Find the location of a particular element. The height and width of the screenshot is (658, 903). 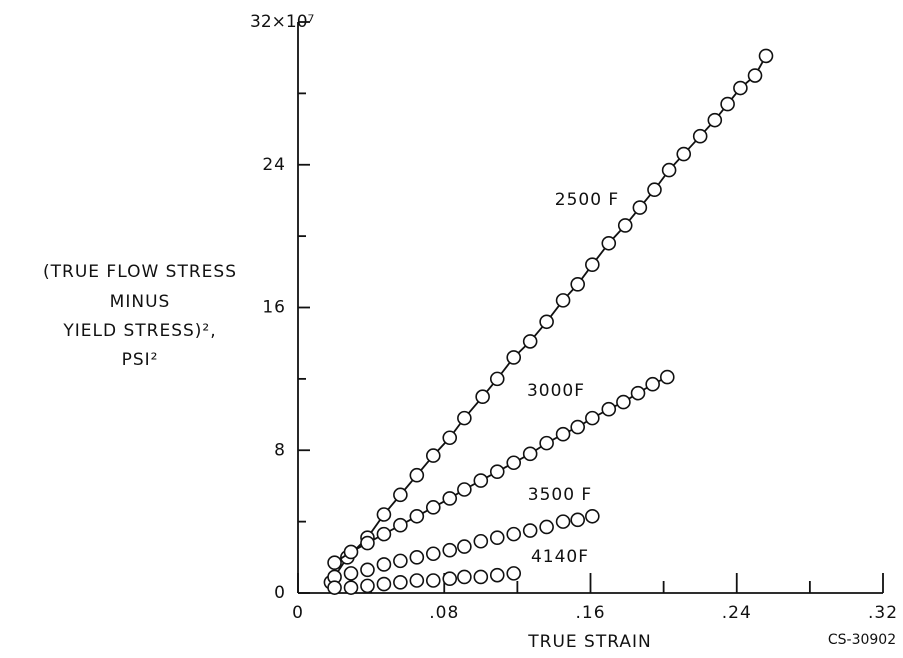

y-axis-label: MINUS is located at coordinates (140, 302).